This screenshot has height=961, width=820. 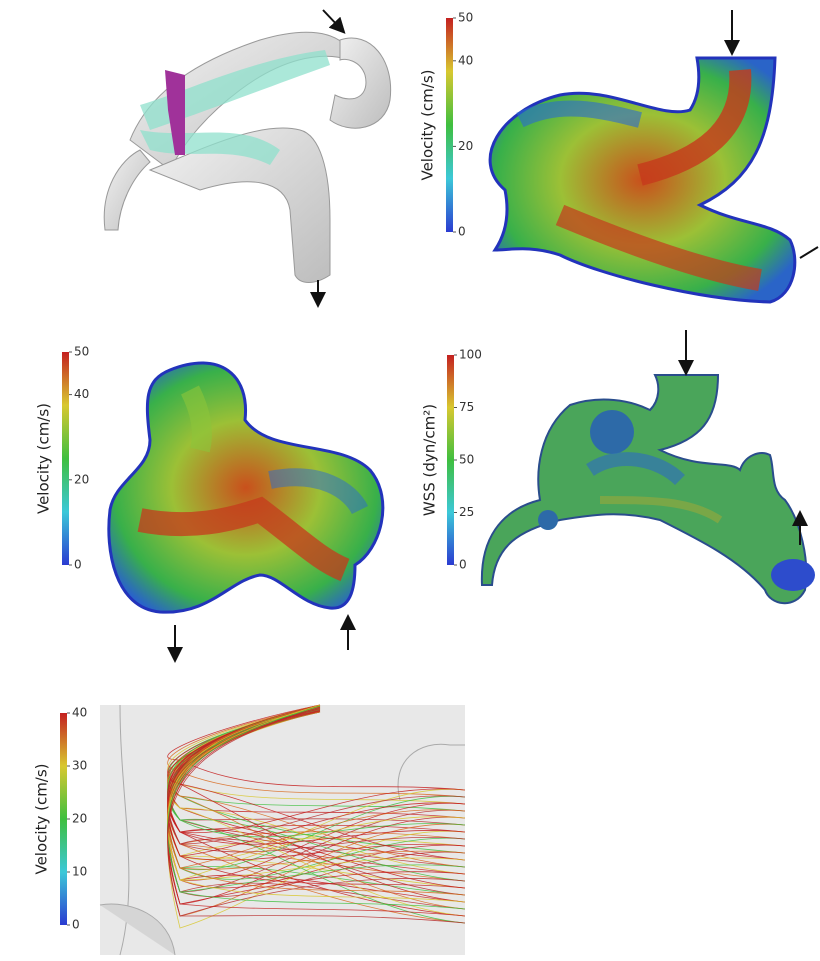 What do you see at coordinates (466, 512) in the screenshot?
I see `tick-label: 25` at bounding box center [466, 512].